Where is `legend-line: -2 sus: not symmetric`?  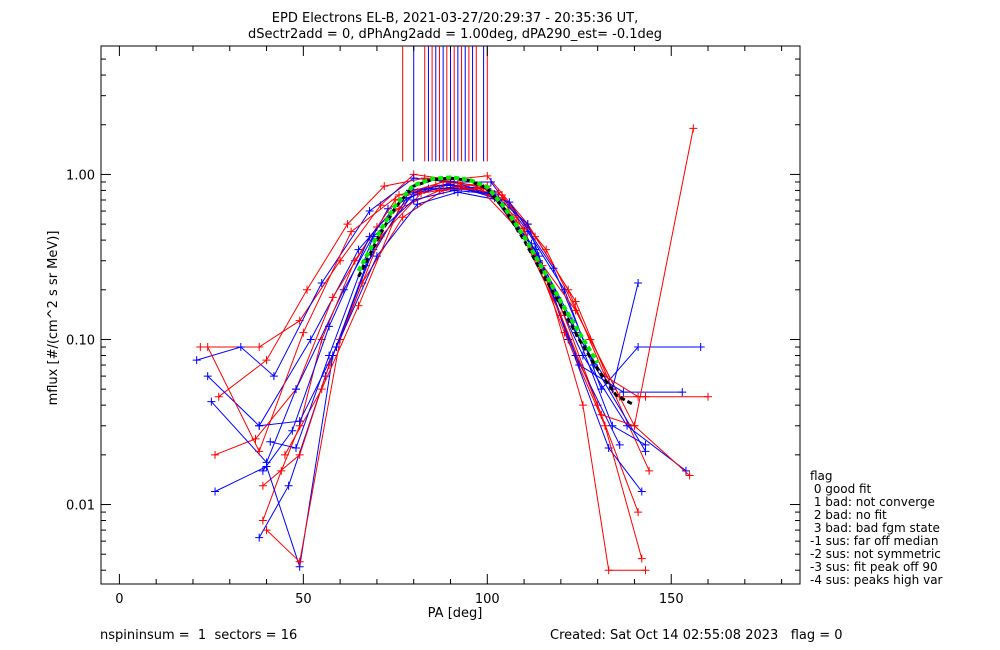 legend-line: -2 sus: not symmetric is located at coordinates (875, 554).